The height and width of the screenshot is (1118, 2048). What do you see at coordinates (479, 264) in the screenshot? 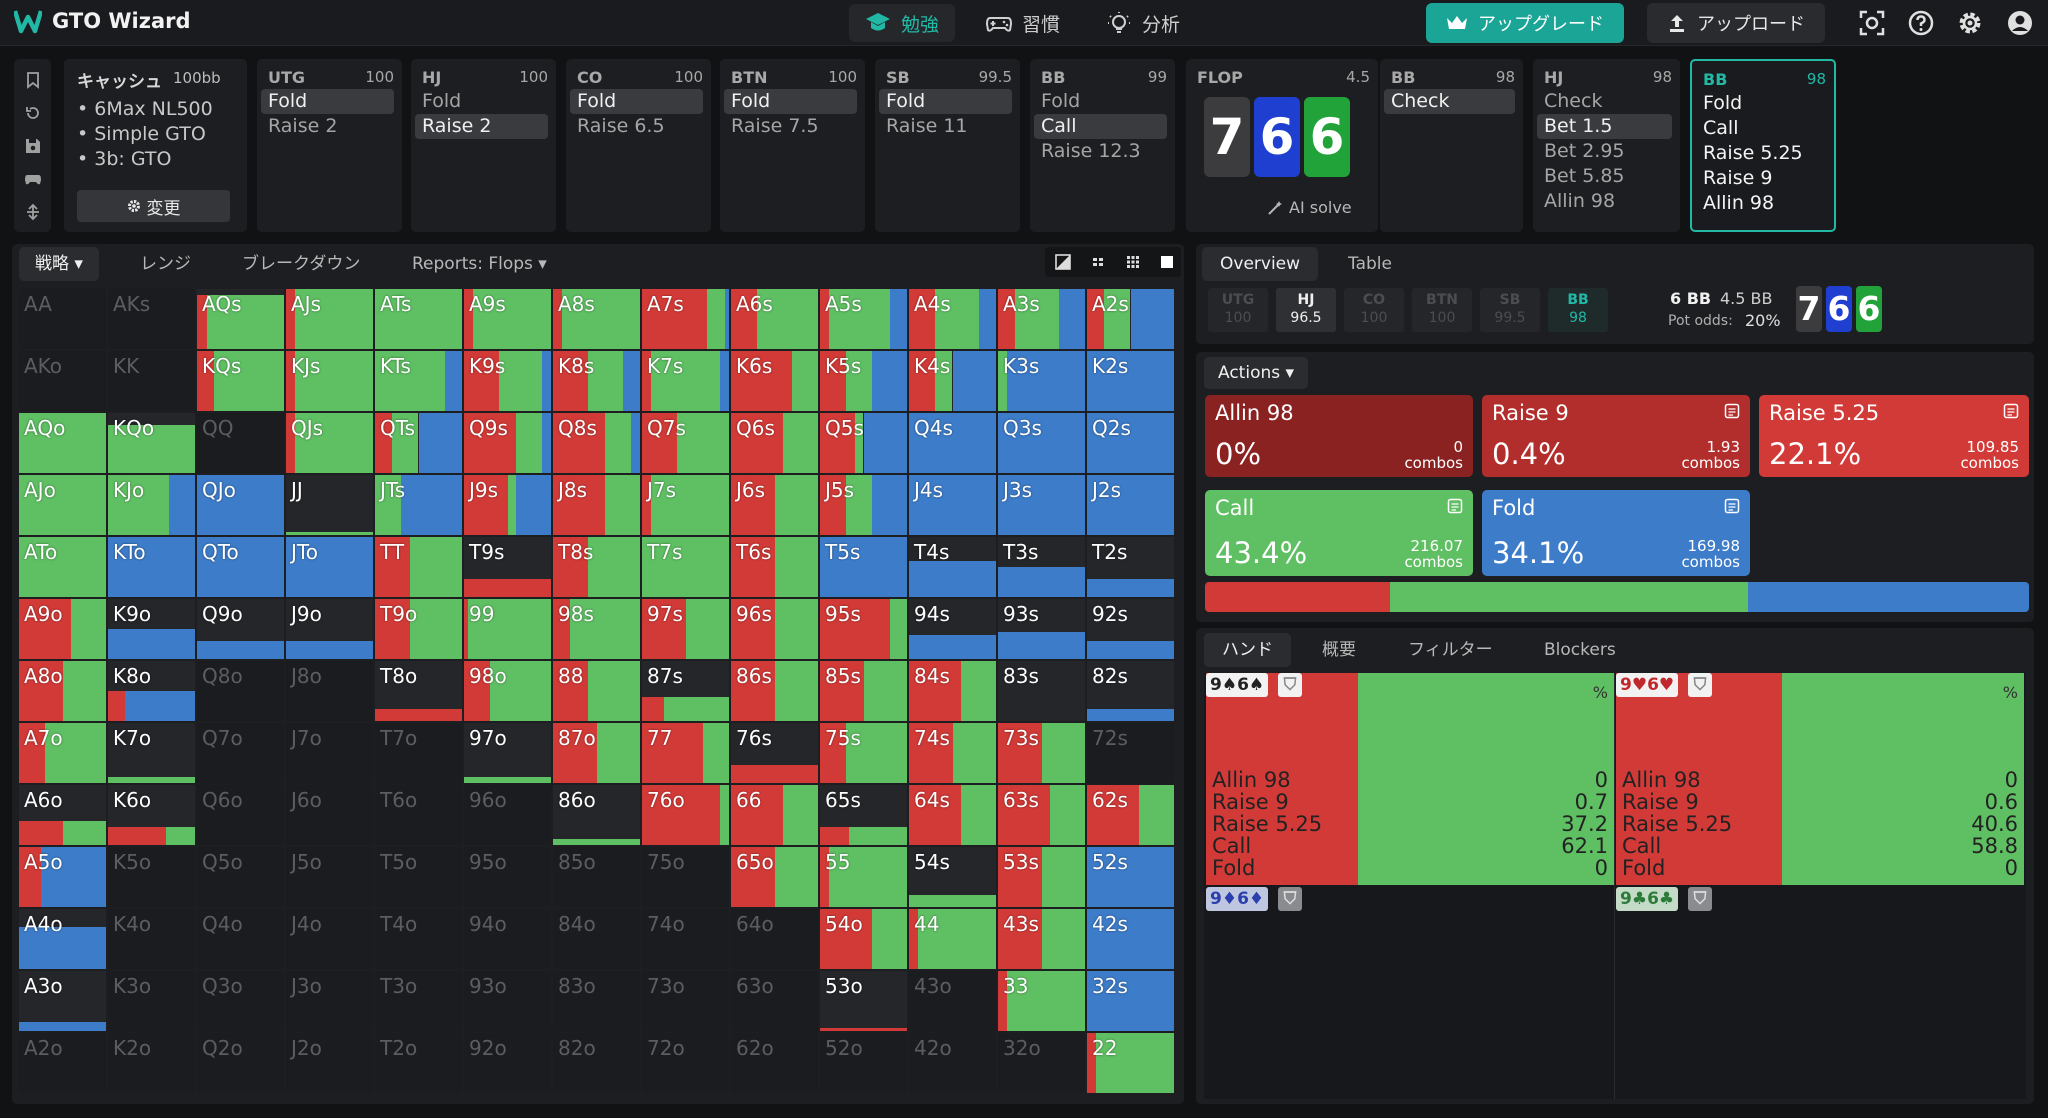
I see `tab-reports: Reports: Flops ▾` at bounding box center [479, 264].